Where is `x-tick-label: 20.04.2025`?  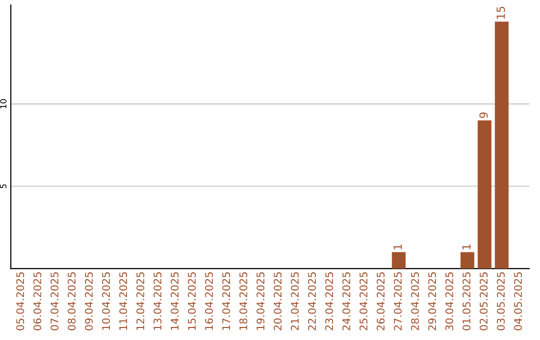
x-tick-label: 20.04.2025 is located at coordinates (278, 301).